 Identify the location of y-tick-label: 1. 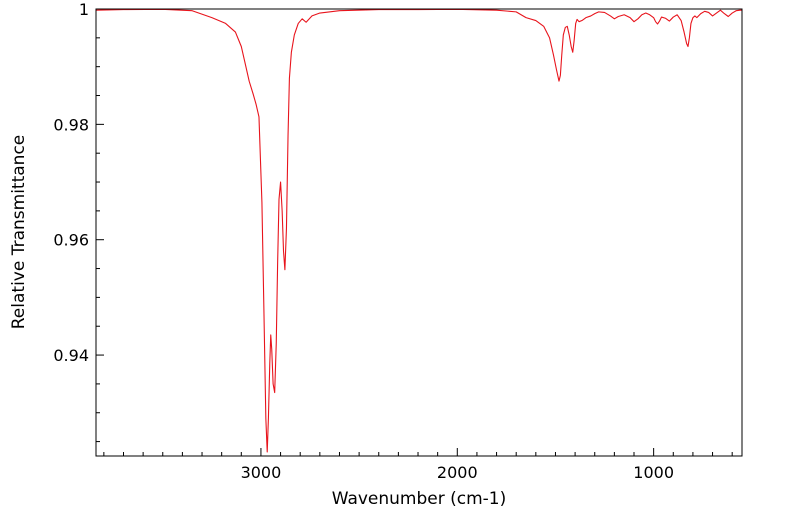
(84, 9).